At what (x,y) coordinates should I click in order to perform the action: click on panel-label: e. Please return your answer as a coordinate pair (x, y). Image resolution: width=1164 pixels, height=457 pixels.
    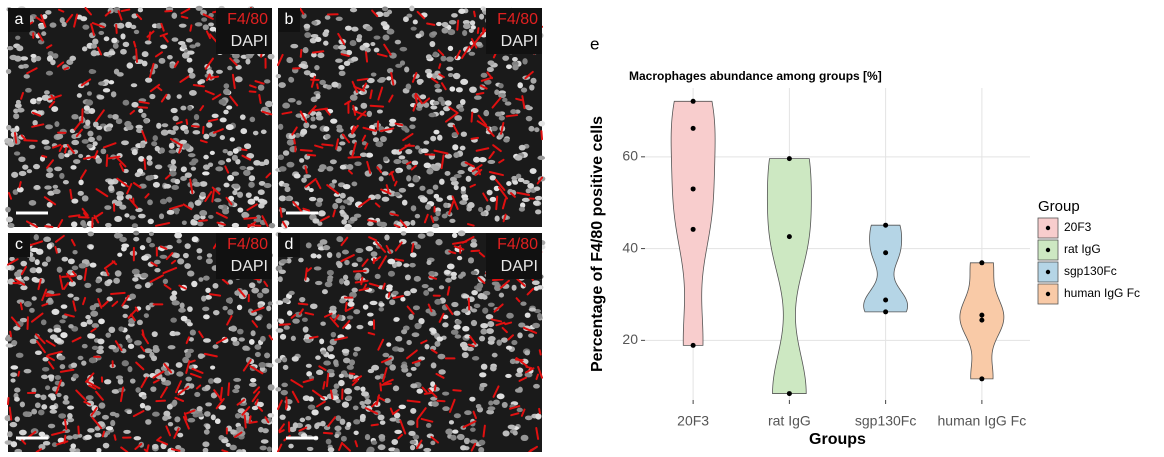
    Looking at the image, I should click on (594, 43).